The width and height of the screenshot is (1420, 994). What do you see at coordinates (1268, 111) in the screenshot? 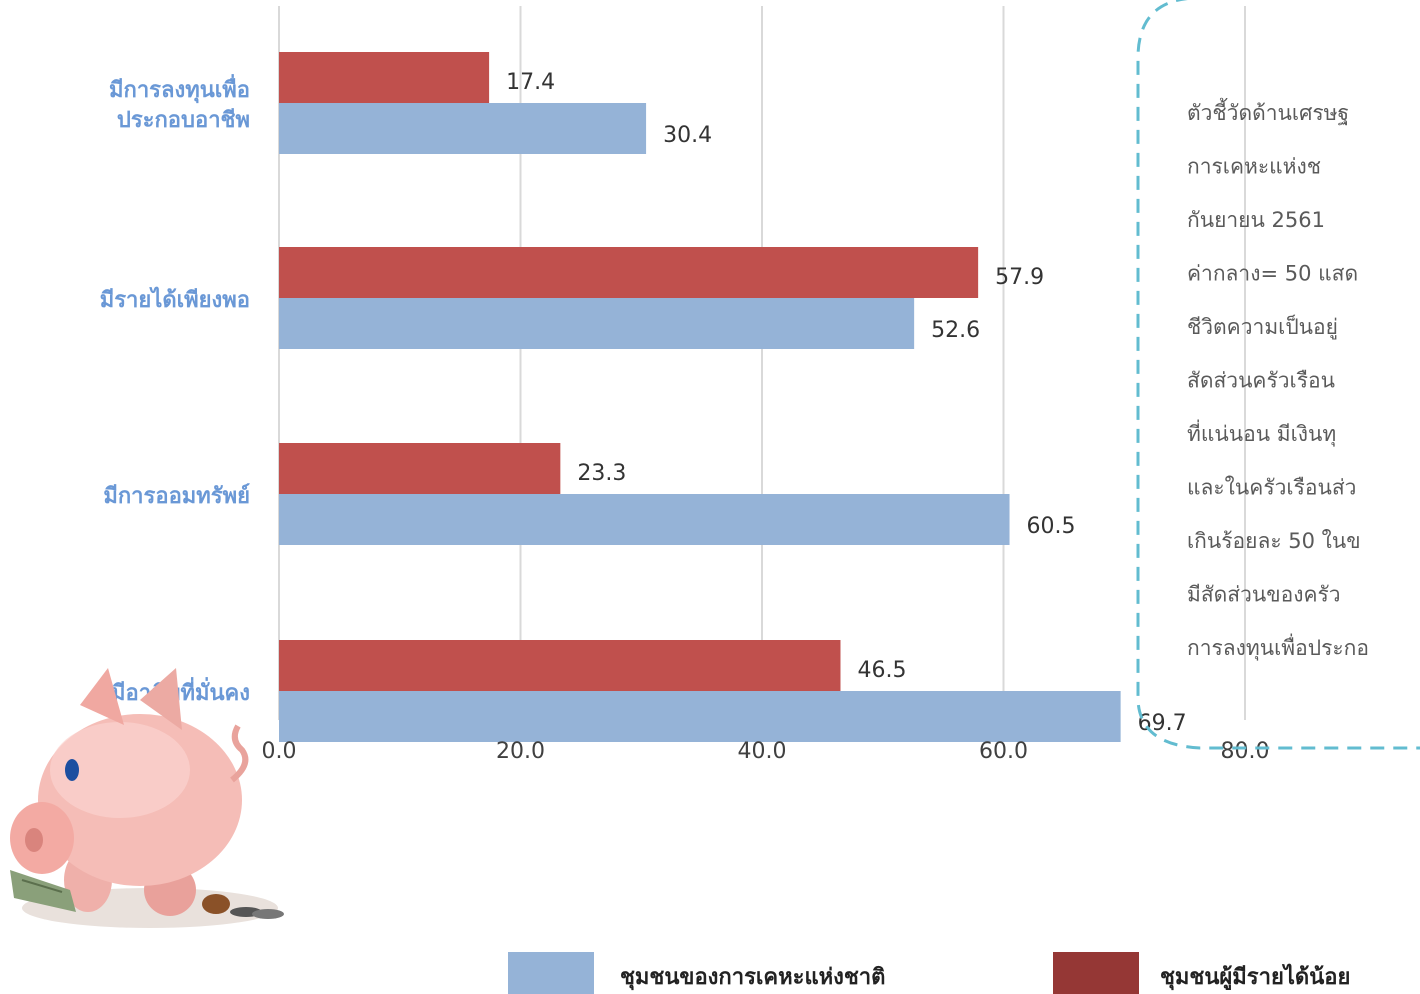
I see `annotation-line: ตัวชี้วัดด้านเศรษฐ` at bounding box center [1268, 111].